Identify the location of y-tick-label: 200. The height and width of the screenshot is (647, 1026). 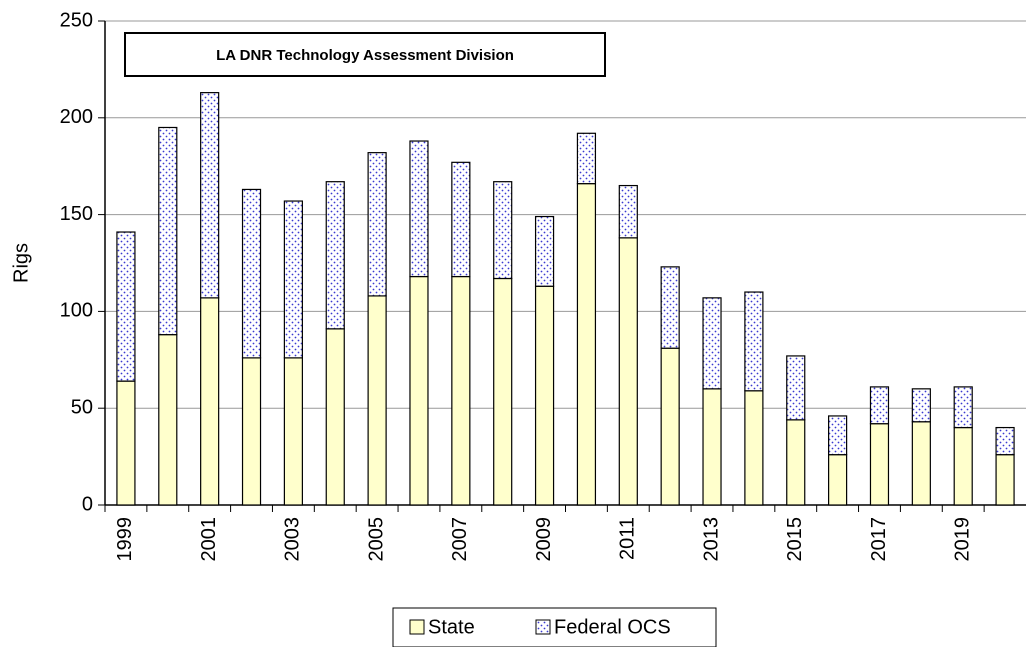
(76, 117).